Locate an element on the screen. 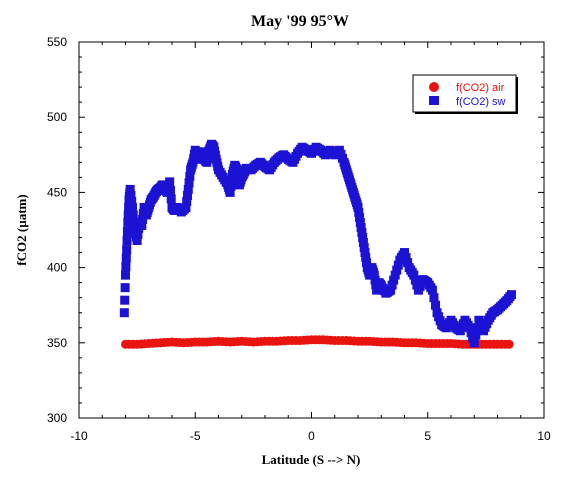  y-tick-label: 450 is located at coordinates (57, 192).